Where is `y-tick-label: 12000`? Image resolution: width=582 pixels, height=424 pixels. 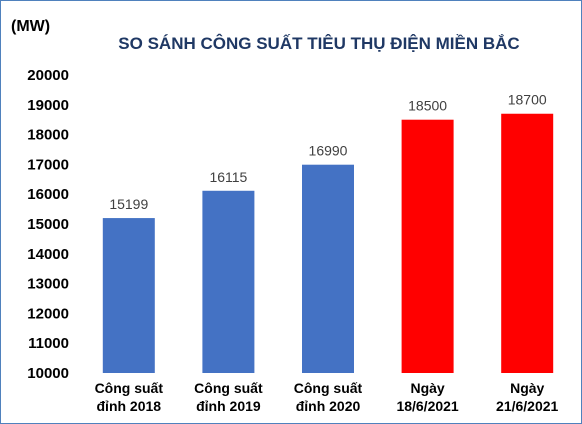 y-tick-label: 12000 is located at coordinates (48, 313).